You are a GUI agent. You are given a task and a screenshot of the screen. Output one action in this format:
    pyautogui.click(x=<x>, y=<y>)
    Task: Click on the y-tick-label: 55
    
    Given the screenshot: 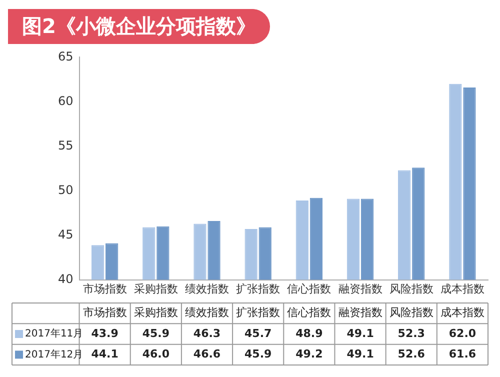 What is the action you would take?
    pyautogui.click(x=66, y=145)
    